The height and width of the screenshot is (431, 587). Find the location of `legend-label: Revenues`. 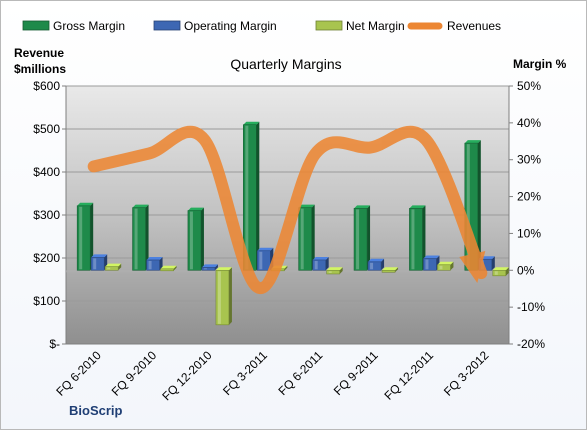

legend-label: Revenues is located at coordinates (474, 26).